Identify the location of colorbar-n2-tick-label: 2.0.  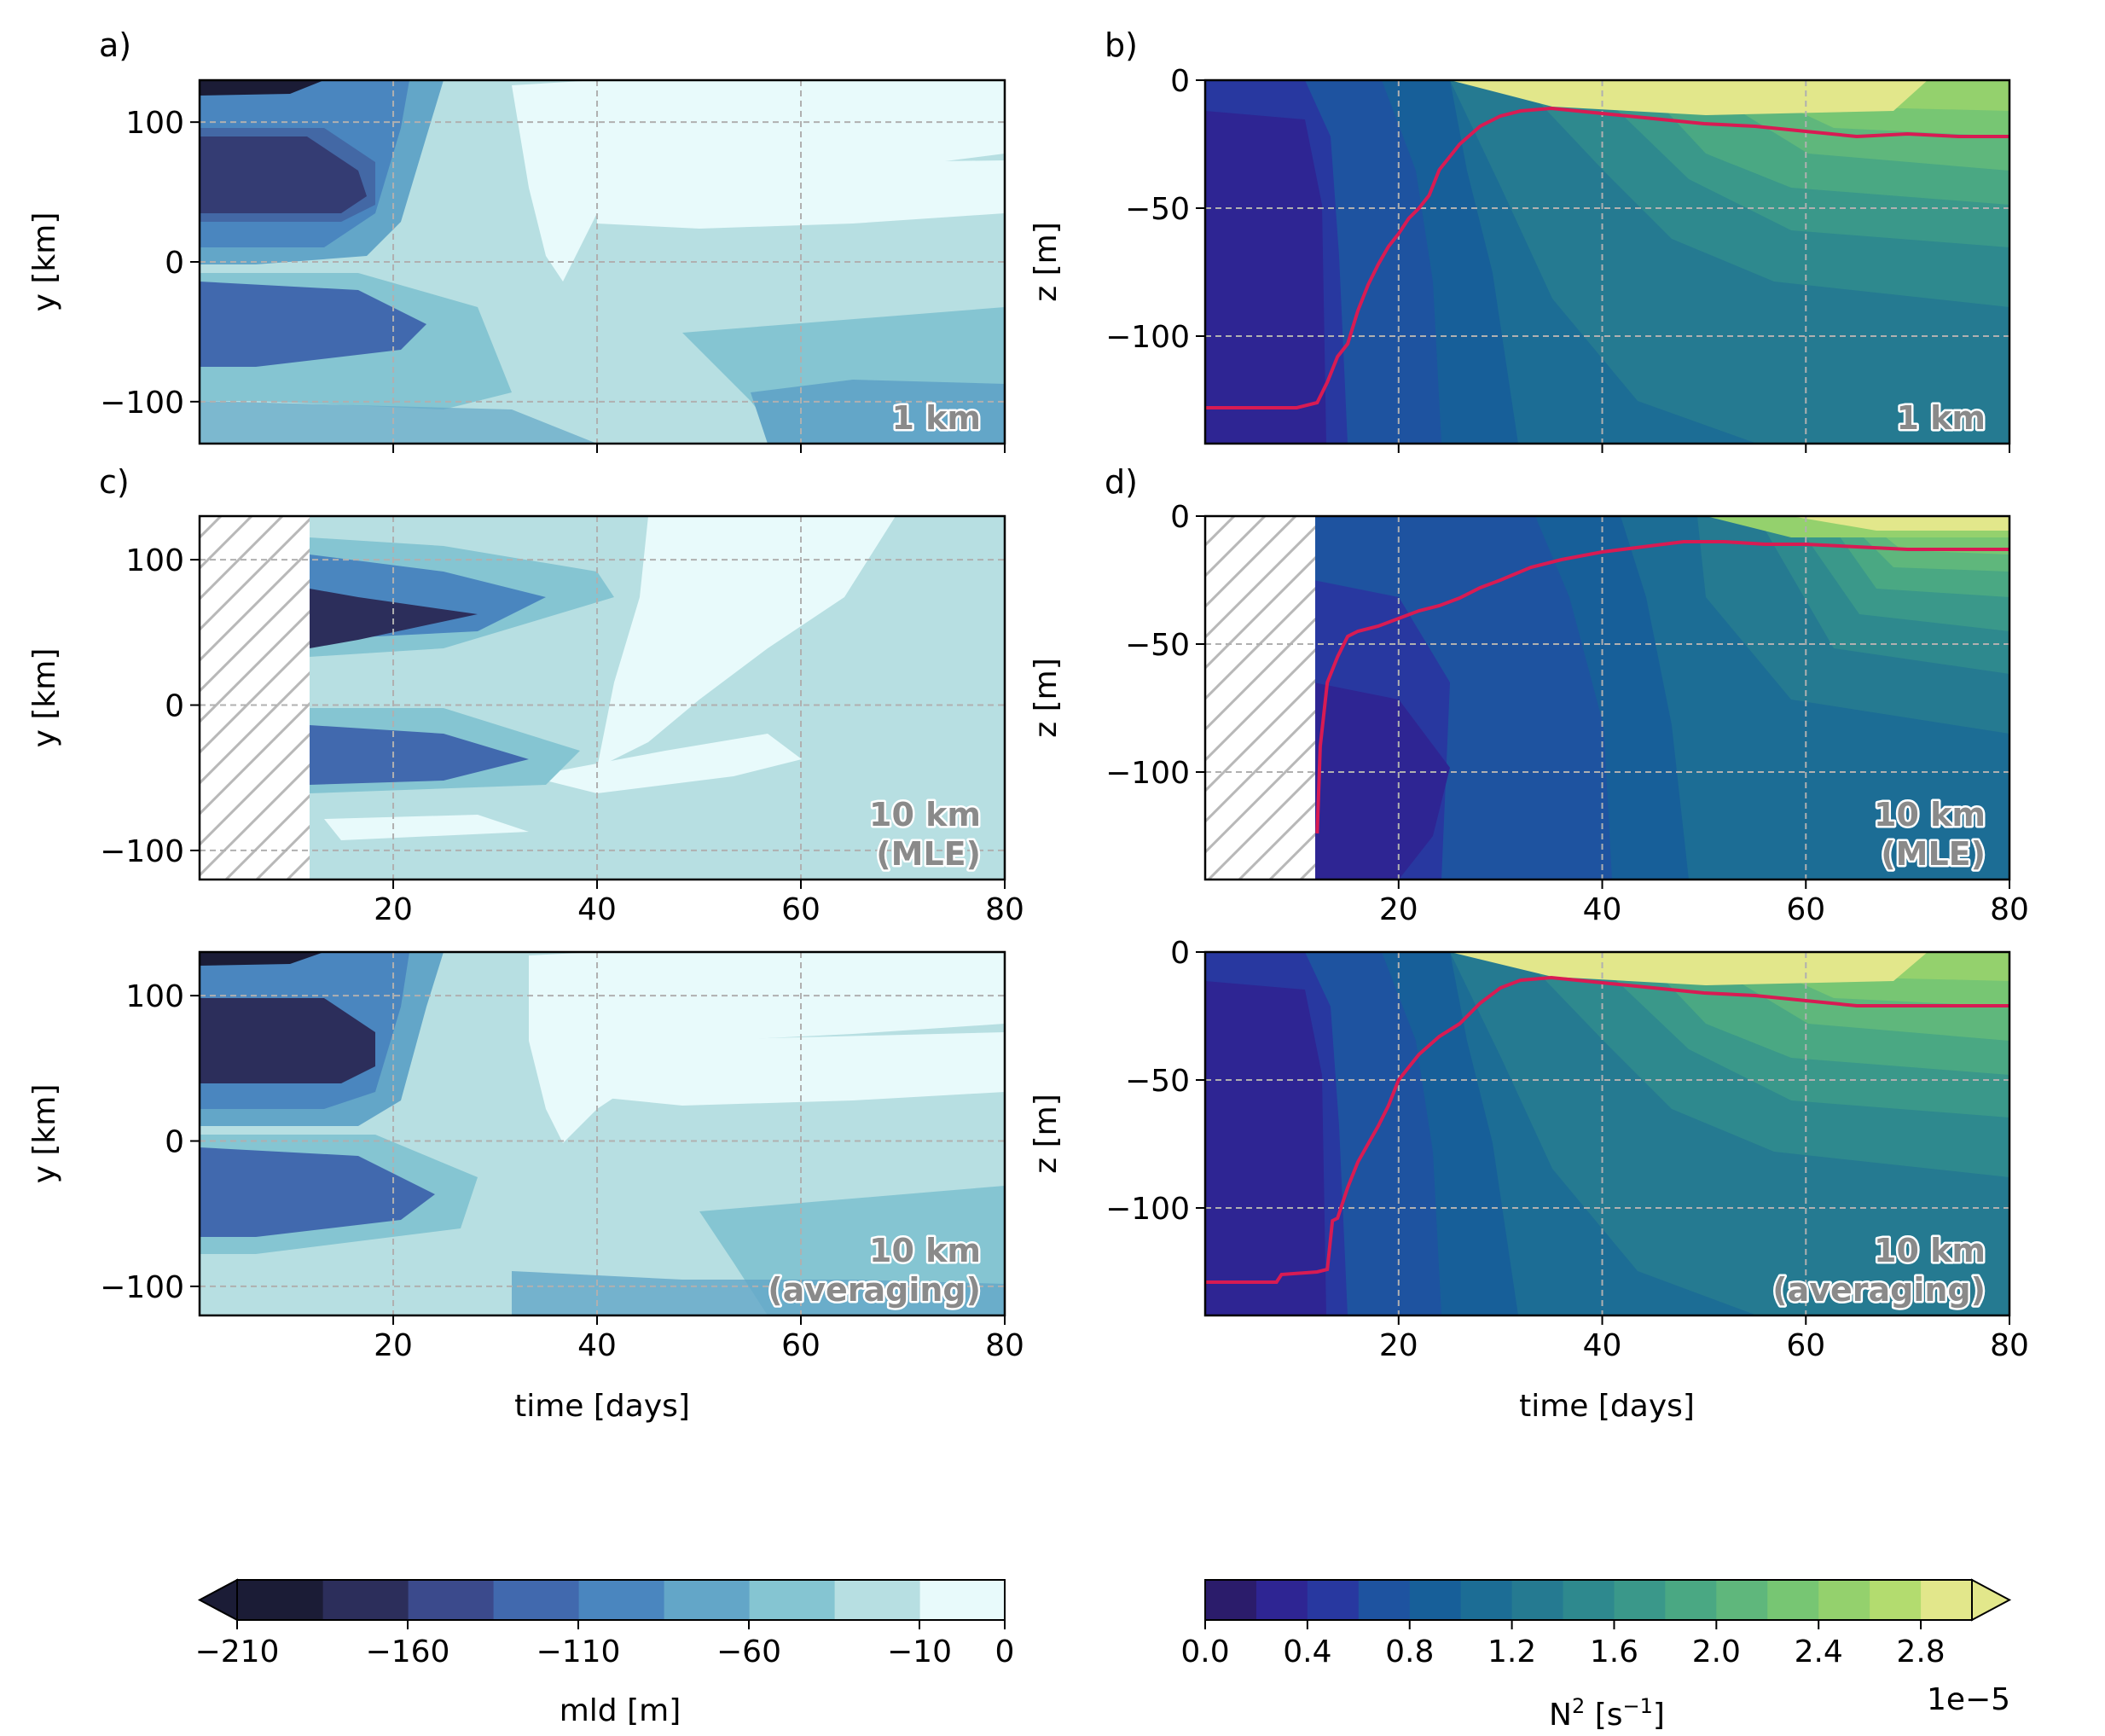
(1717, 1651).